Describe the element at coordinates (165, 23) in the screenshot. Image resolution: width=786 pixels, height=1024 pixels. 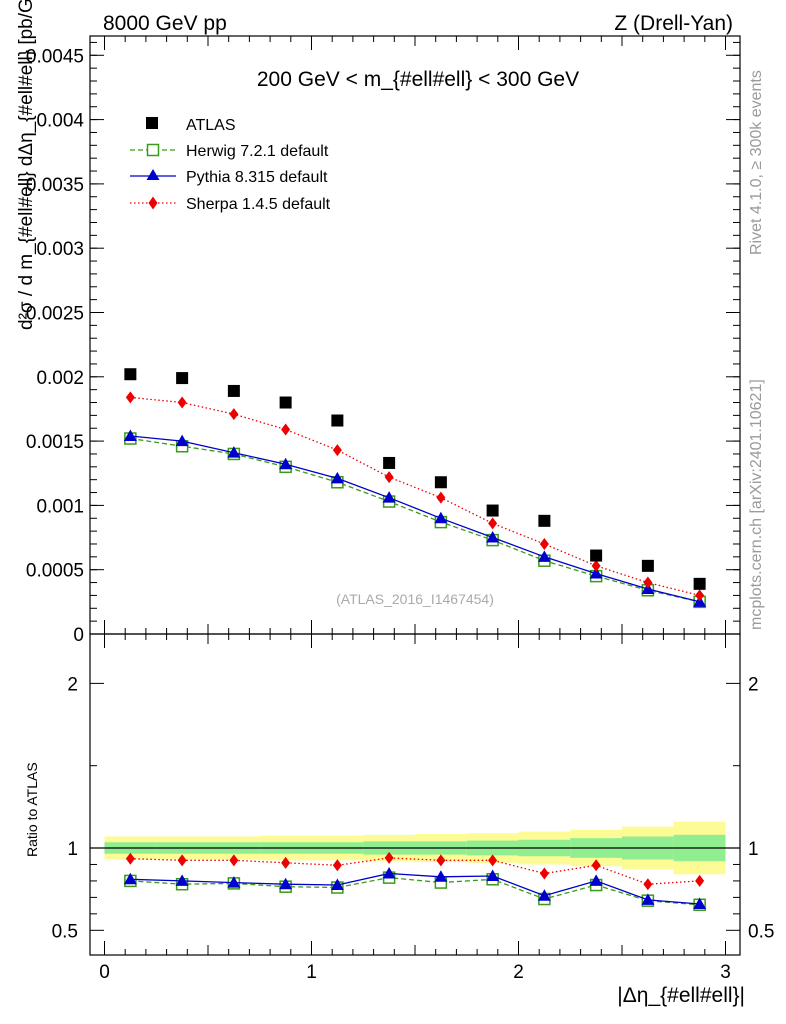
I see `header-left: 8000 GeV pp` at that location.